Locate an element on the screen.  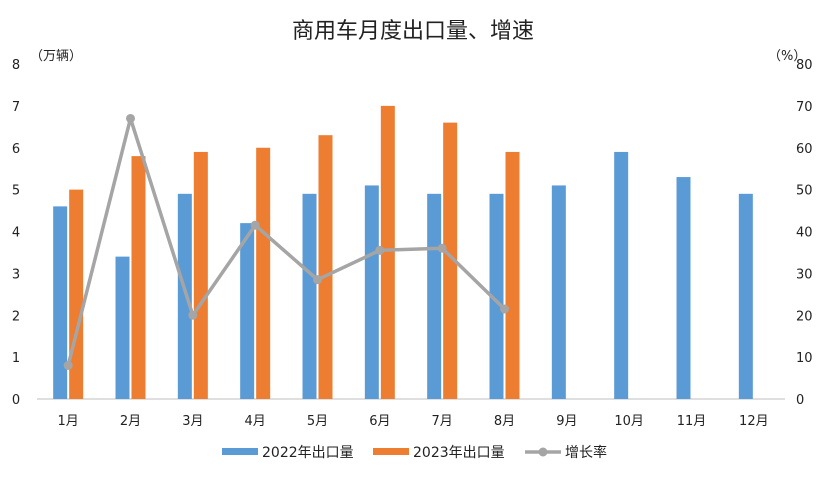
bar-2023年出口量-4月 is located at coordinates (263, 273).